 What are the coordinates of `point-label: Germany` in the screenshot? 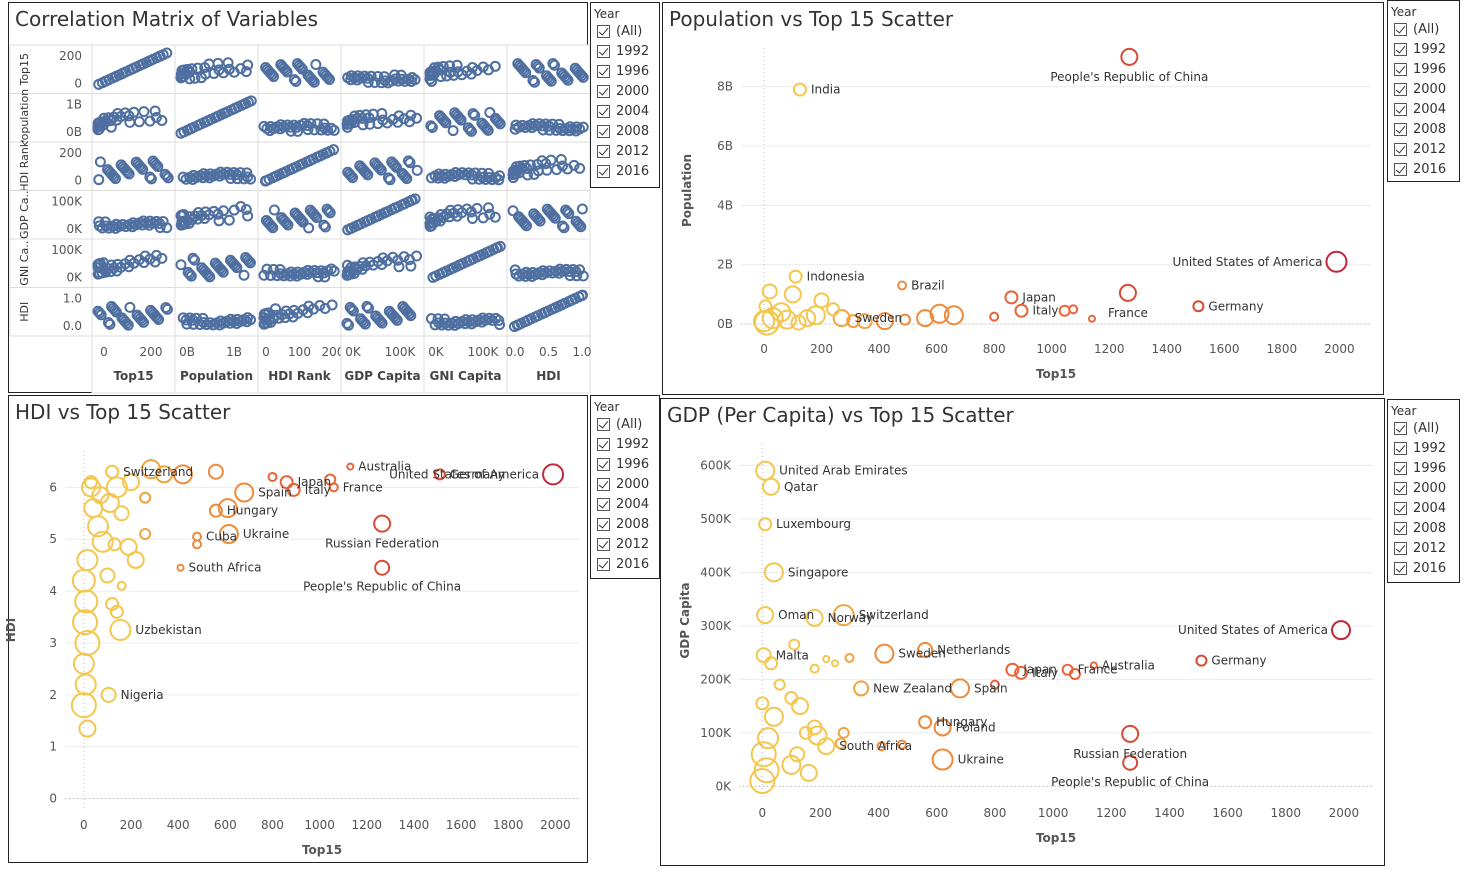 It's located at (477, 474).